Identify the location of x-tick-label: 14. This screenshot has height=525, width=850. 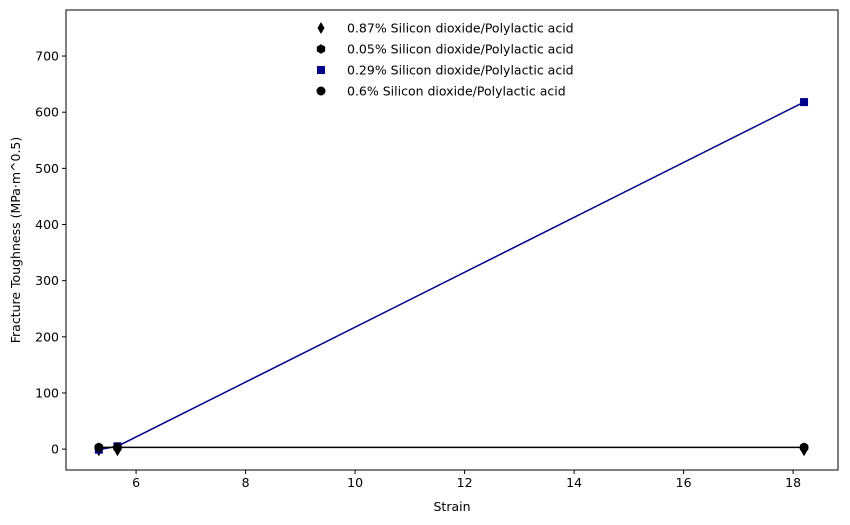
(574, 482).